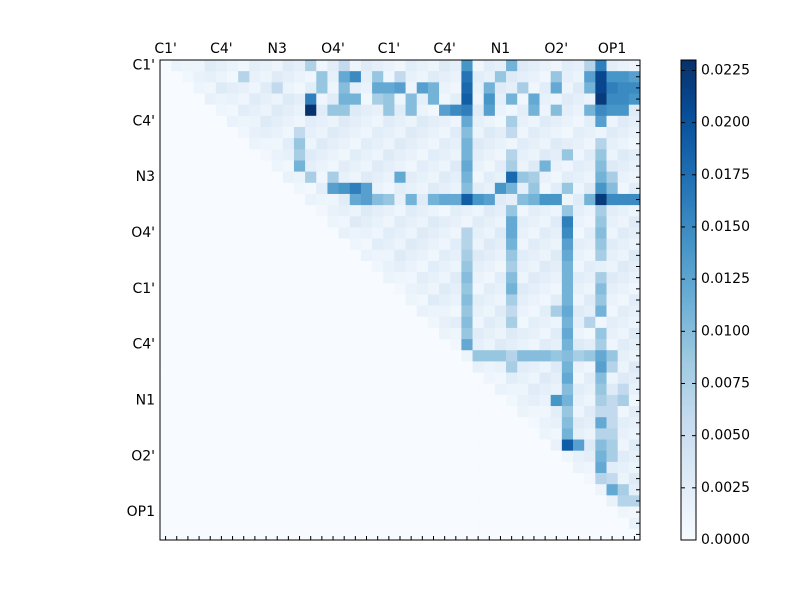 This screenshot has width=800, height=600. Describe the element at coordinates (143, 121) in the screenshot. I see `y-tick-label: C4'` at that location.